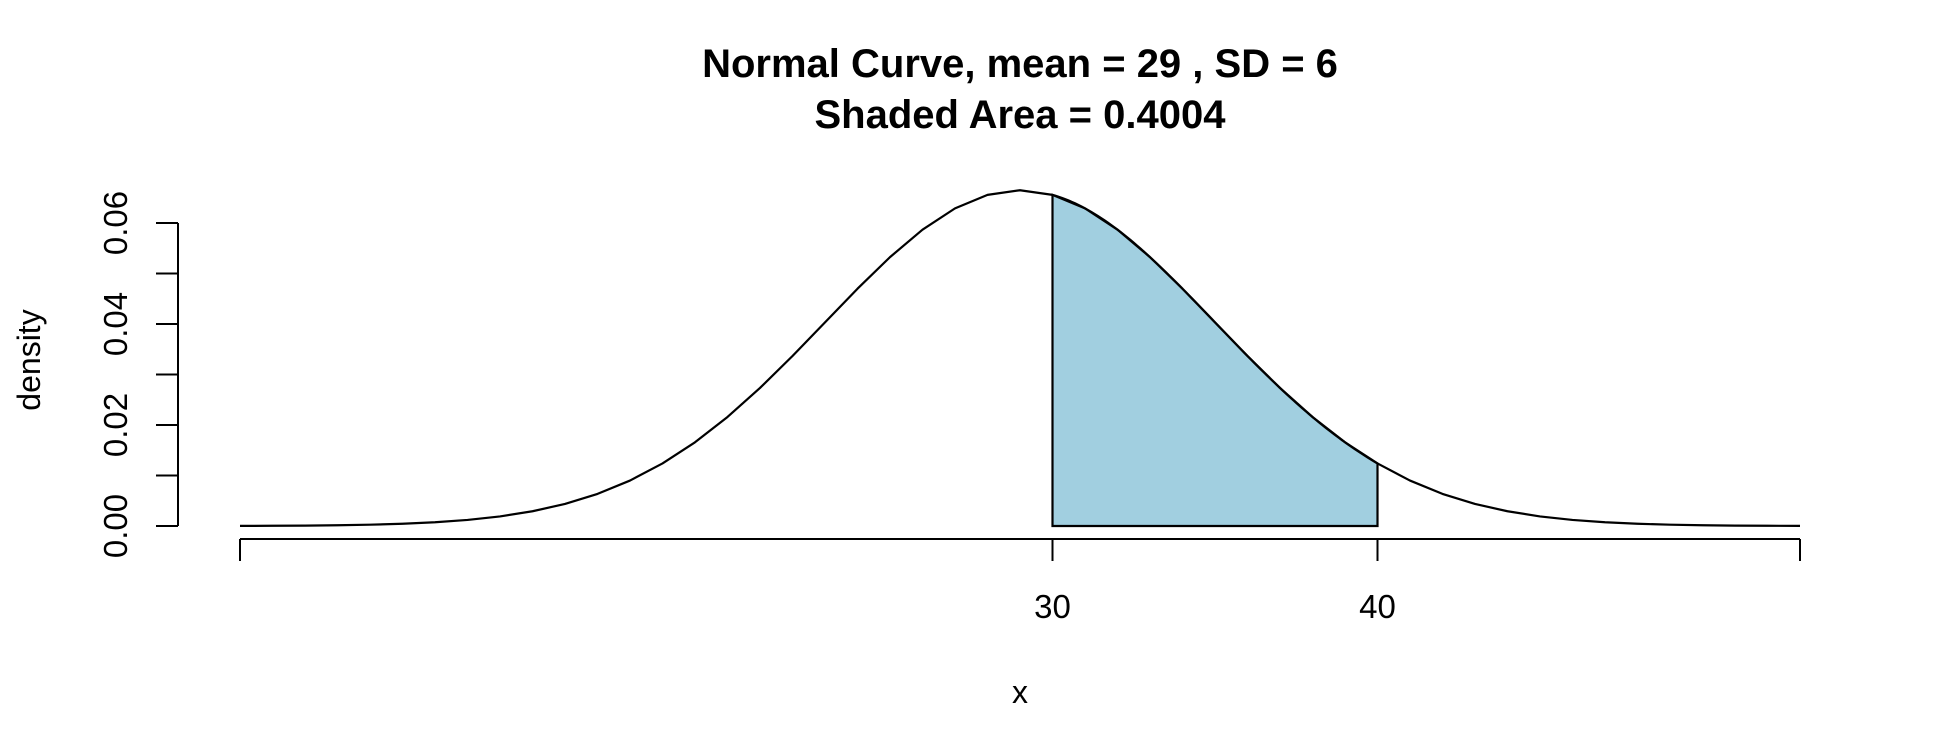  What do you see at coordinates (115, 223) in the screenshot?
I see `y-tick-label: 0.06` at bounding box center [115, 223].